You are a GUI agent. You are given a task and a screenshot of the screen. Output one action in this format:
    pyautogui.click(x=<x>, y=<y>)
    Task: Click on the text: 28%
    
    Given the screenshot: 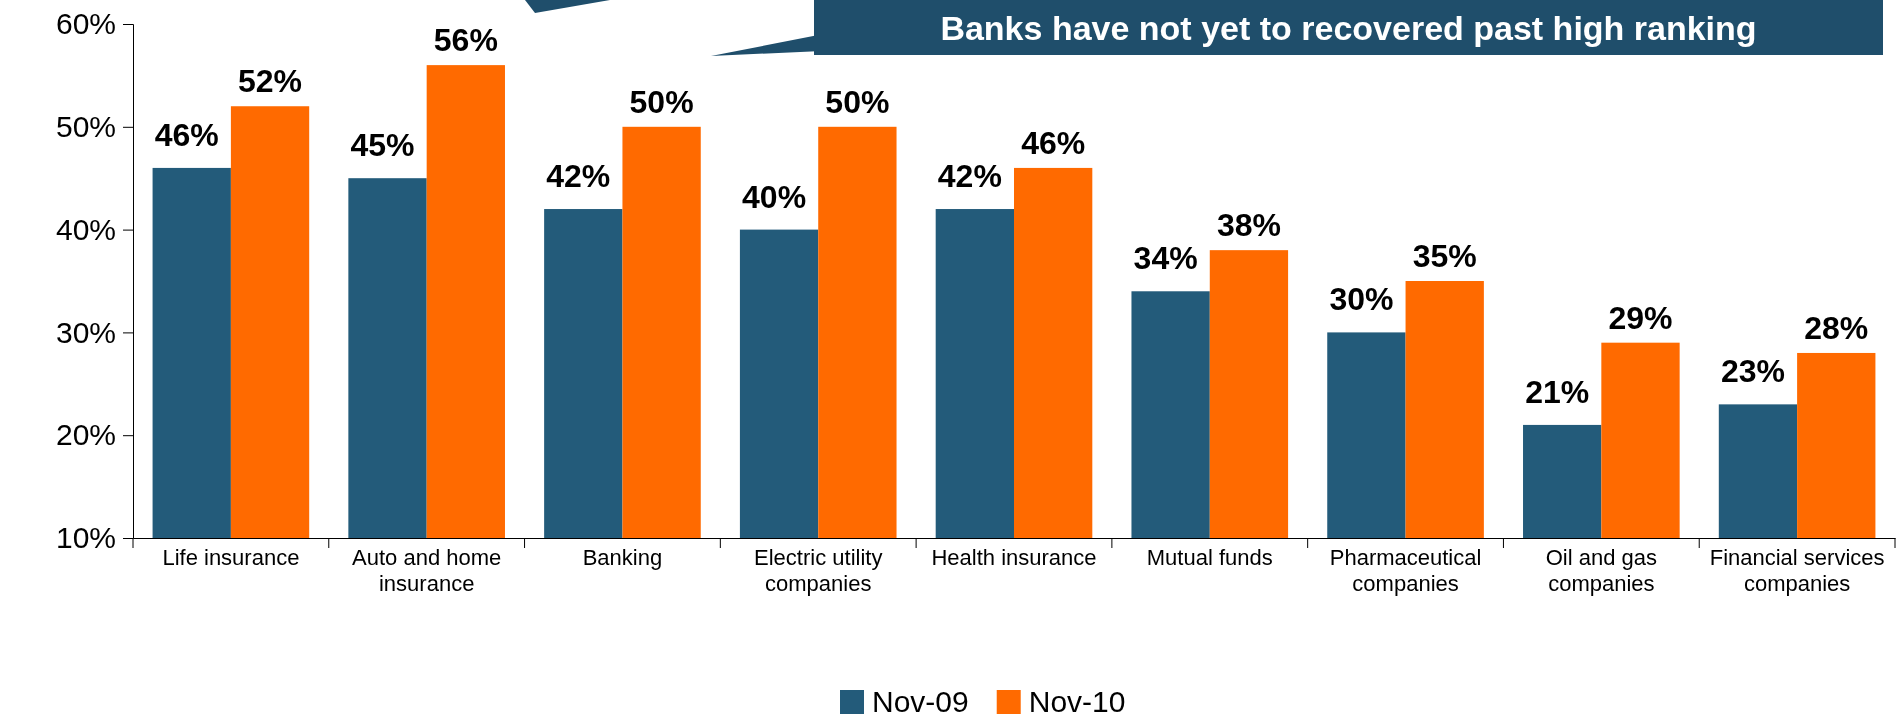 What is the action you would take?
    pyautogui.click(x=1836, y=327)
    